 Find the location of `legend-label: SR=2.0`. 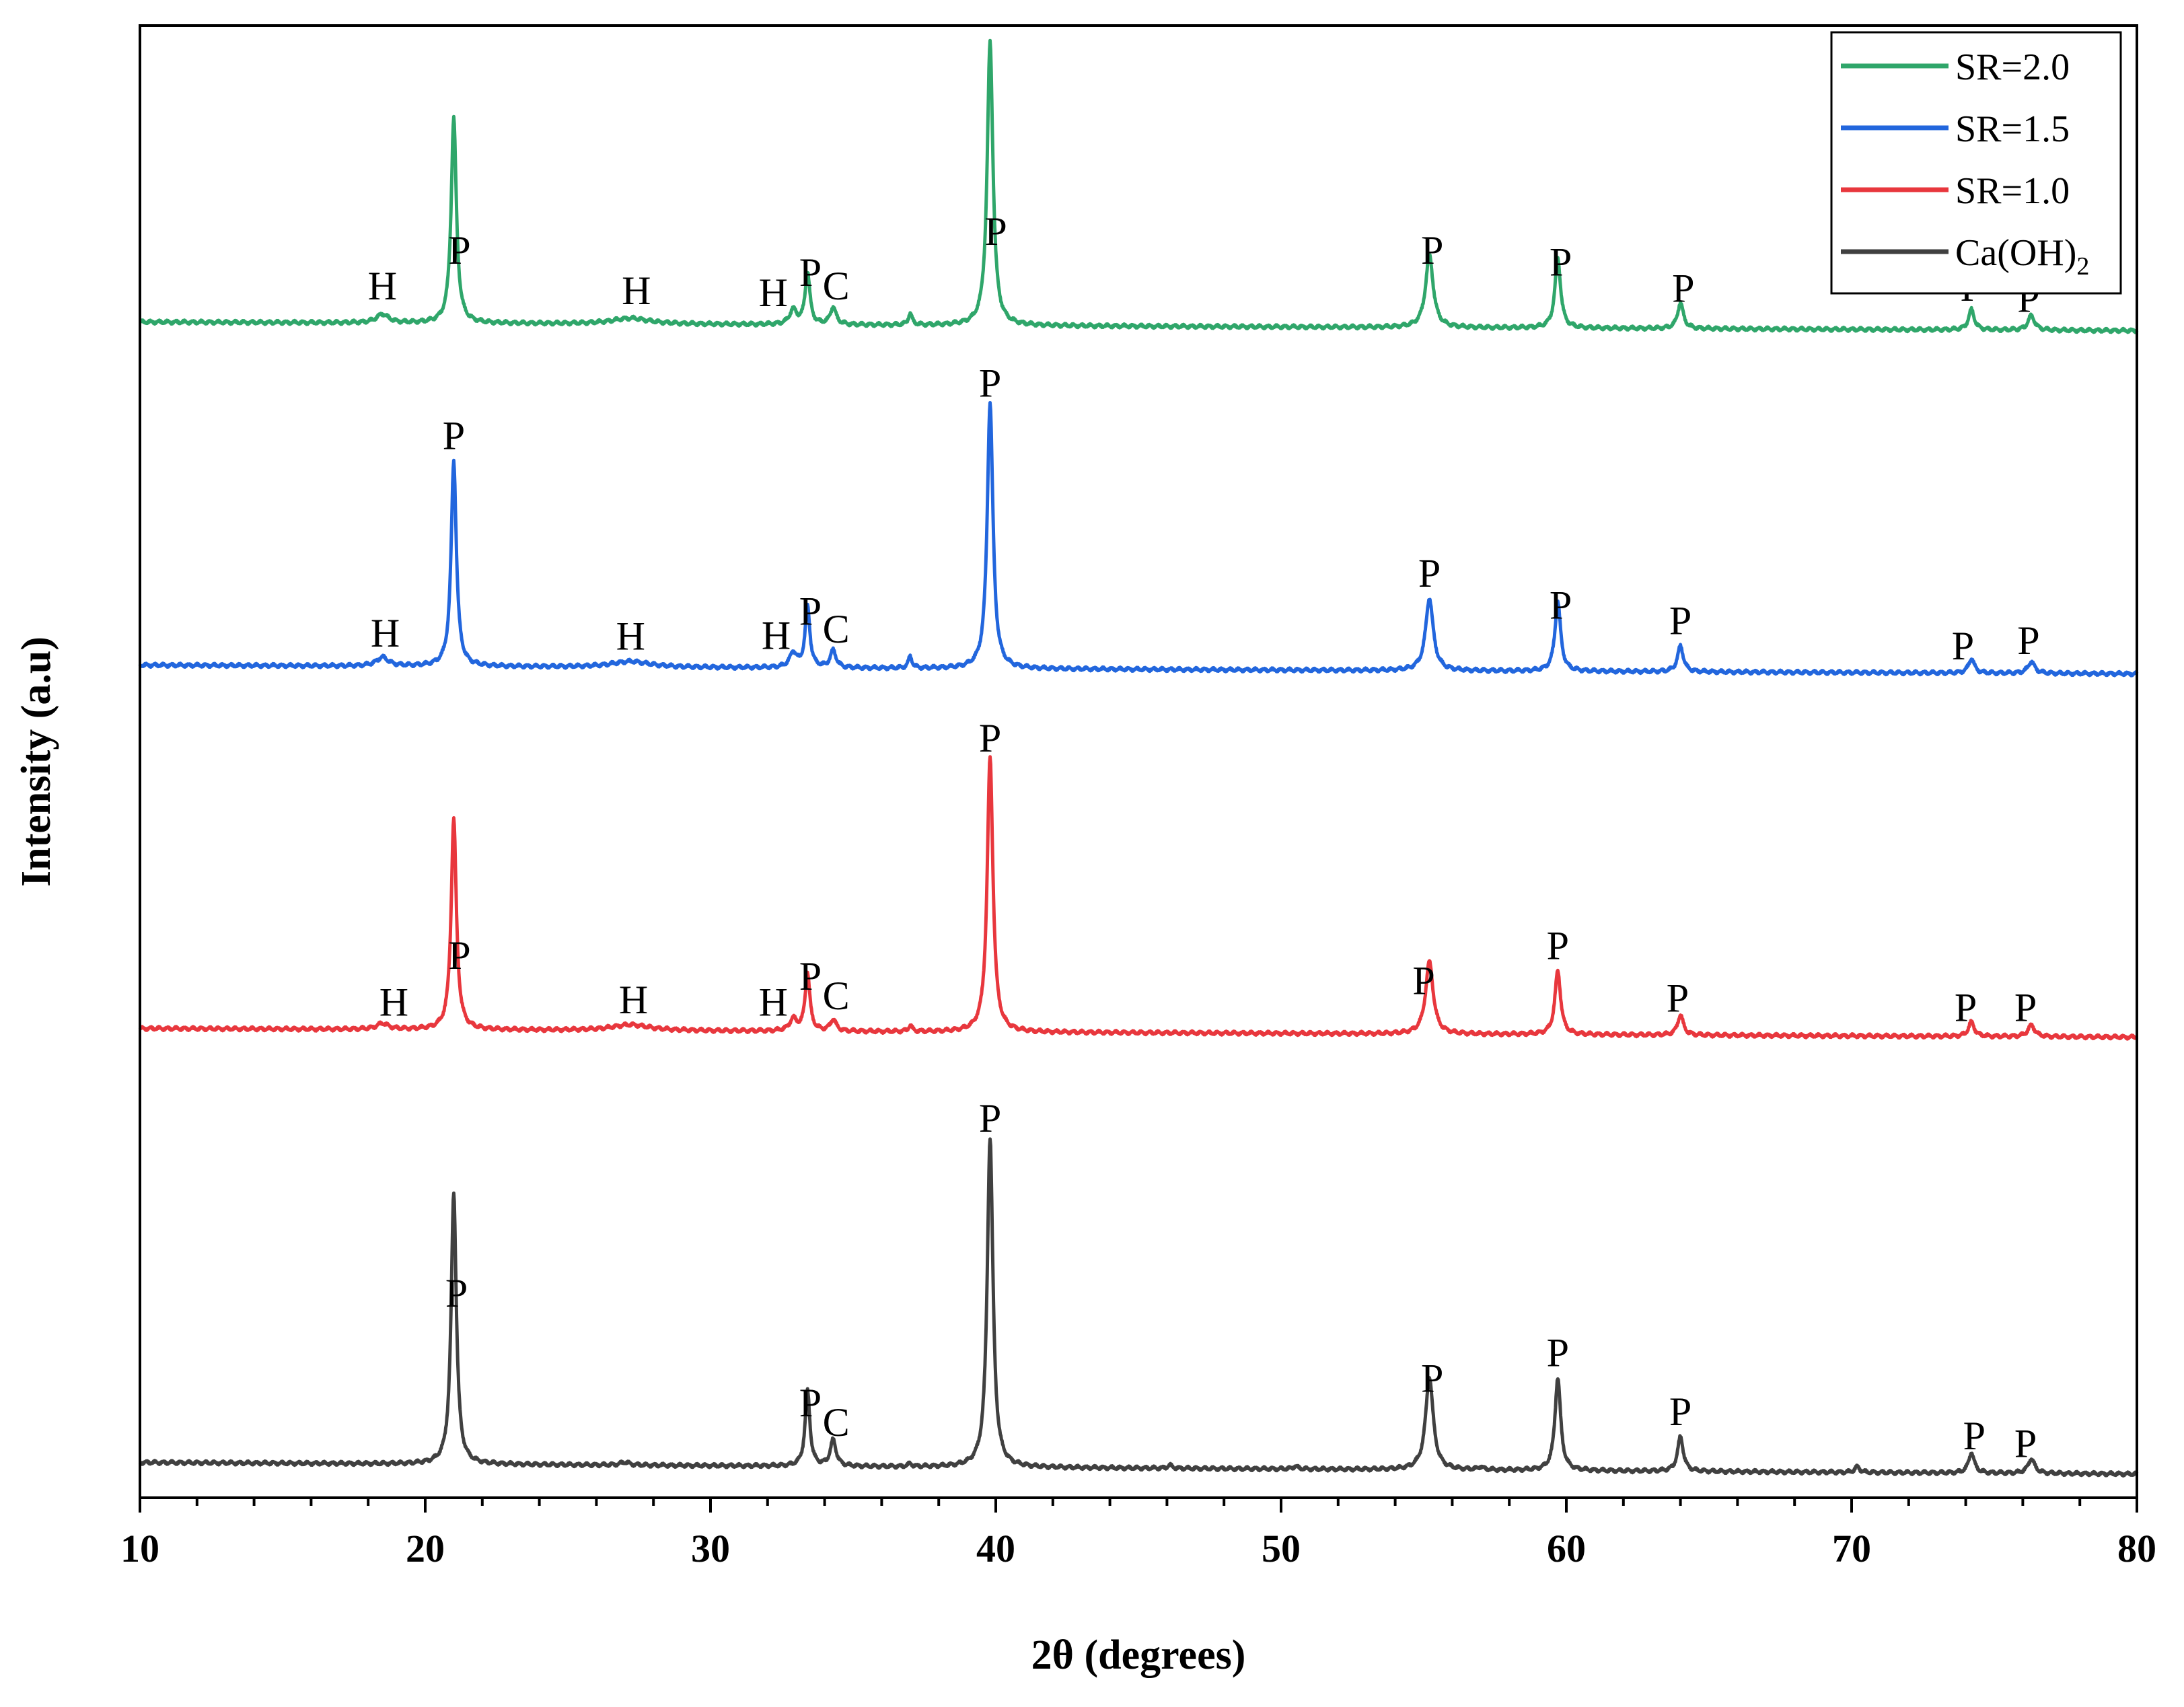

legend-label: SR=2.0 is located at coordinates (2012, 67).